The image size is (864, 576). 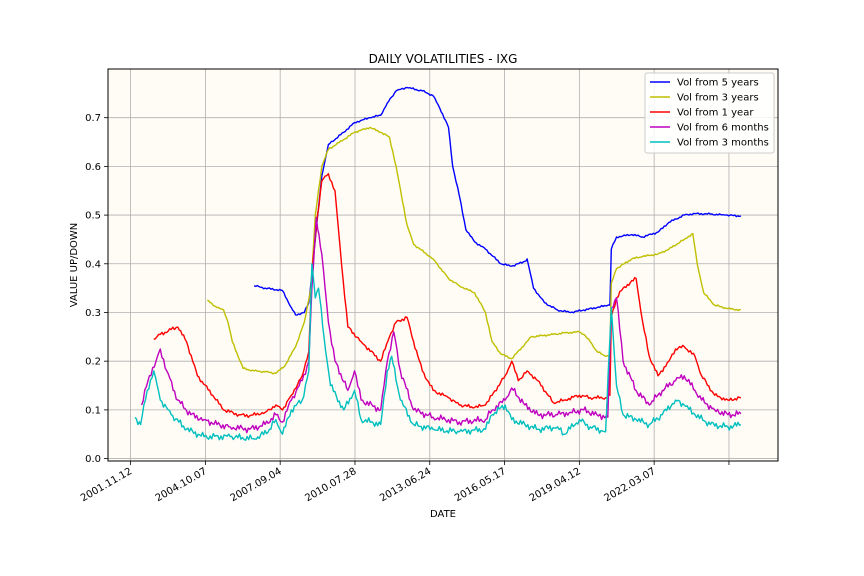 What do you see at coordinates (630, 485) in the screenshot?
I see `x-tick-label: 2022.03.07` at bounding box center [630, 485].